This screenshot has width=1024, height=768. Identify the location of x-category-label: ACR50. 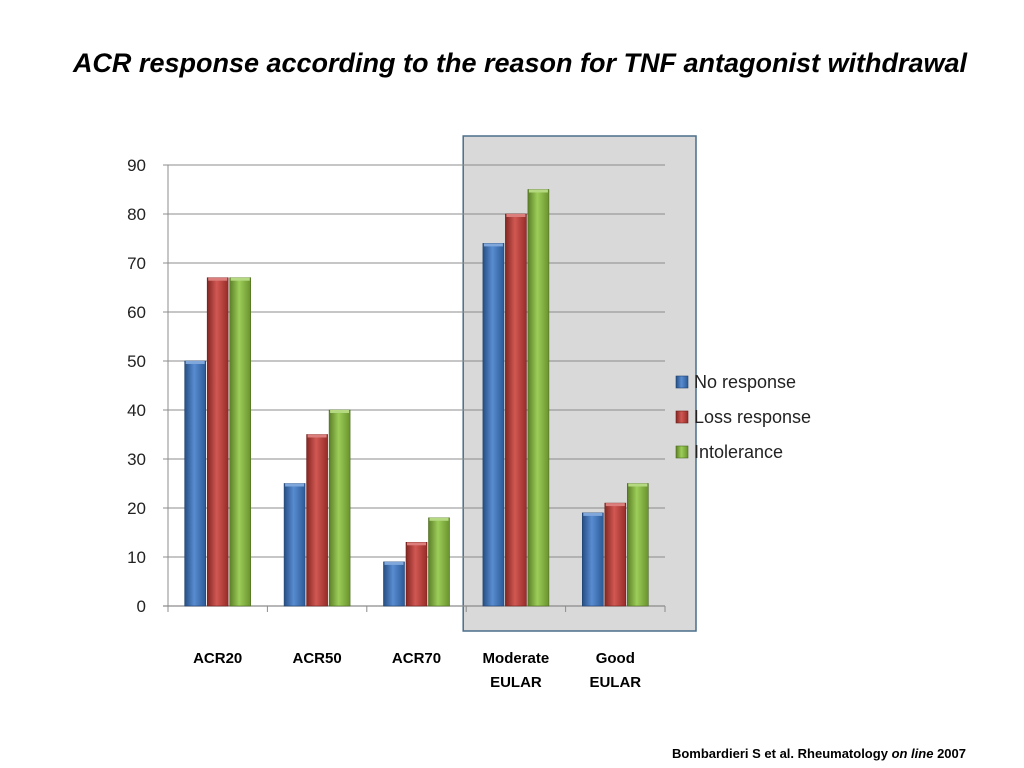
(317, 658).